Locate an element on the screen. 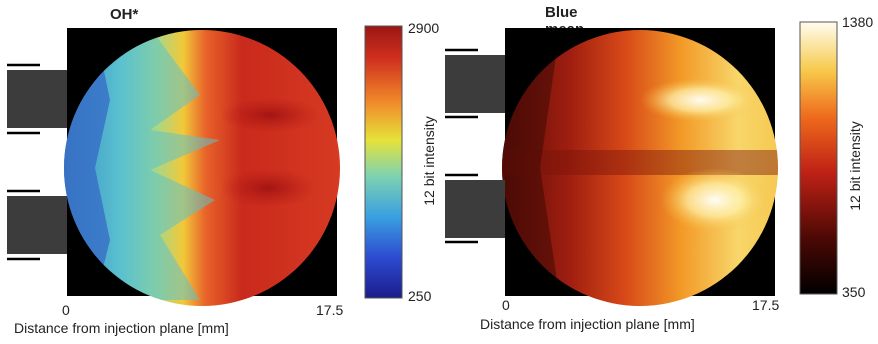  blue-injector-bottom is located at coordinates (475, 209).